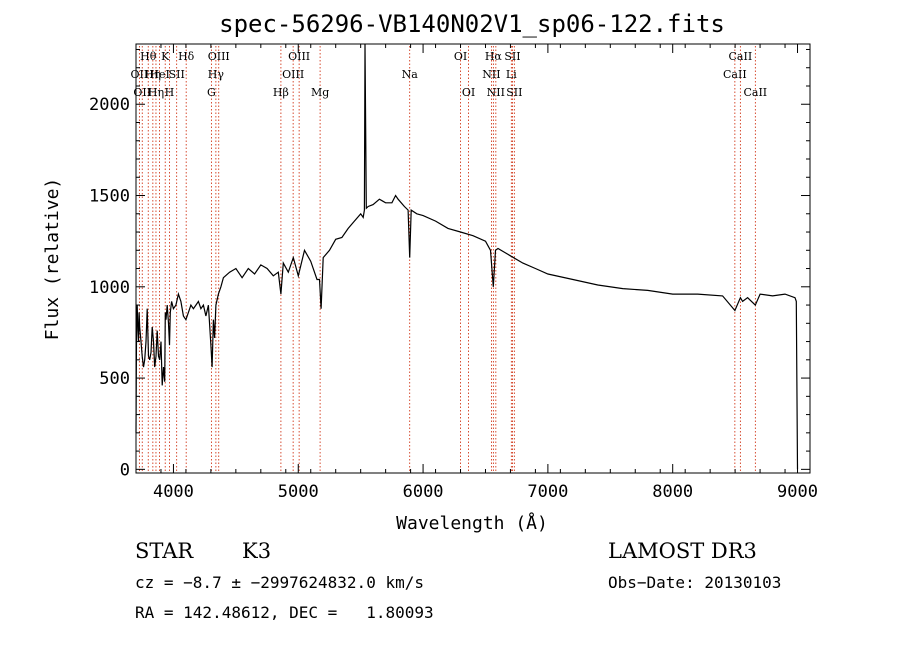 The width and height of the screenshot is (900, 649). I want to click on y-tick-label: 2000, so click(109, 105).